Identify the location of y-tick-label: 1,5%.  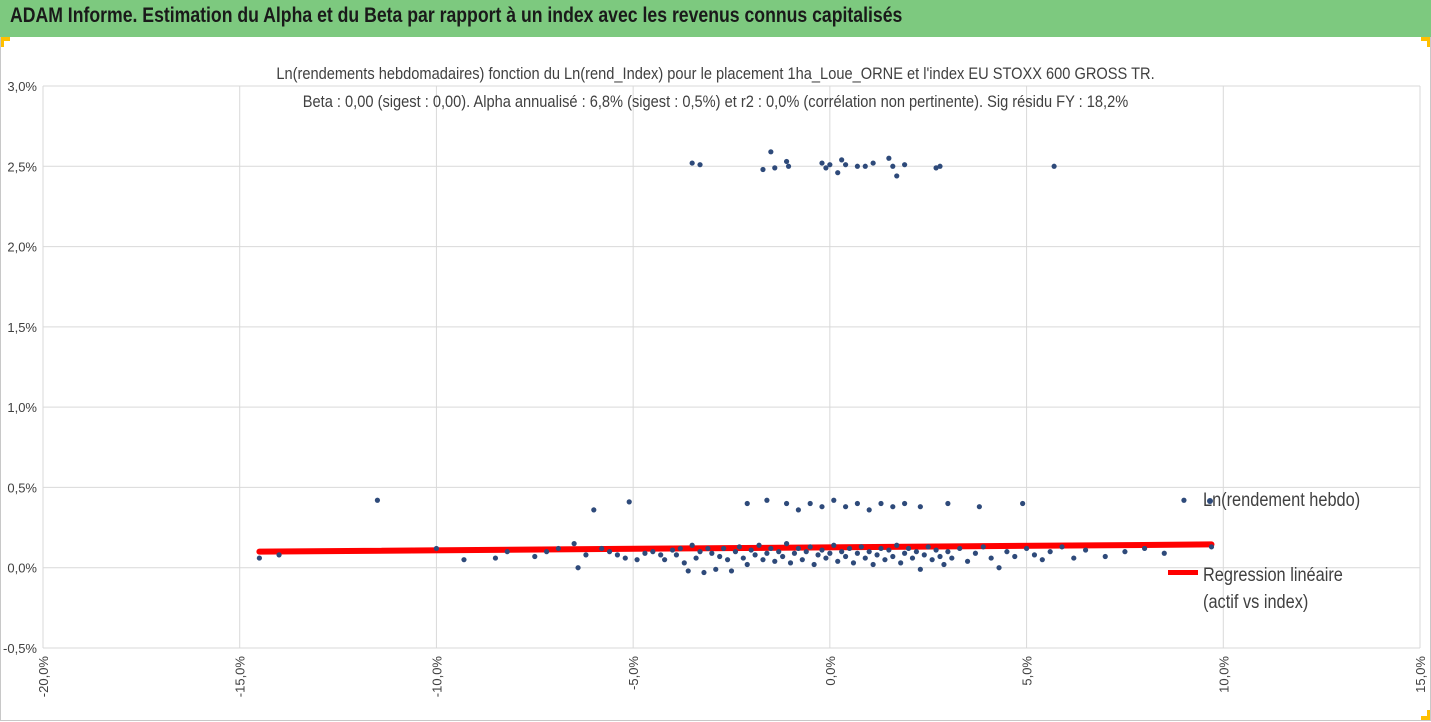
(22, 327).